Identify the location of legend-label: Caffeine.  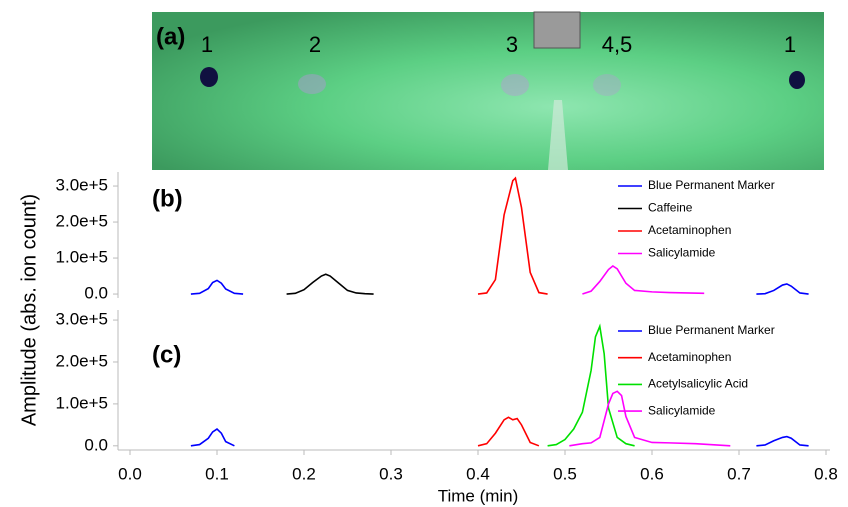
(670, 208).